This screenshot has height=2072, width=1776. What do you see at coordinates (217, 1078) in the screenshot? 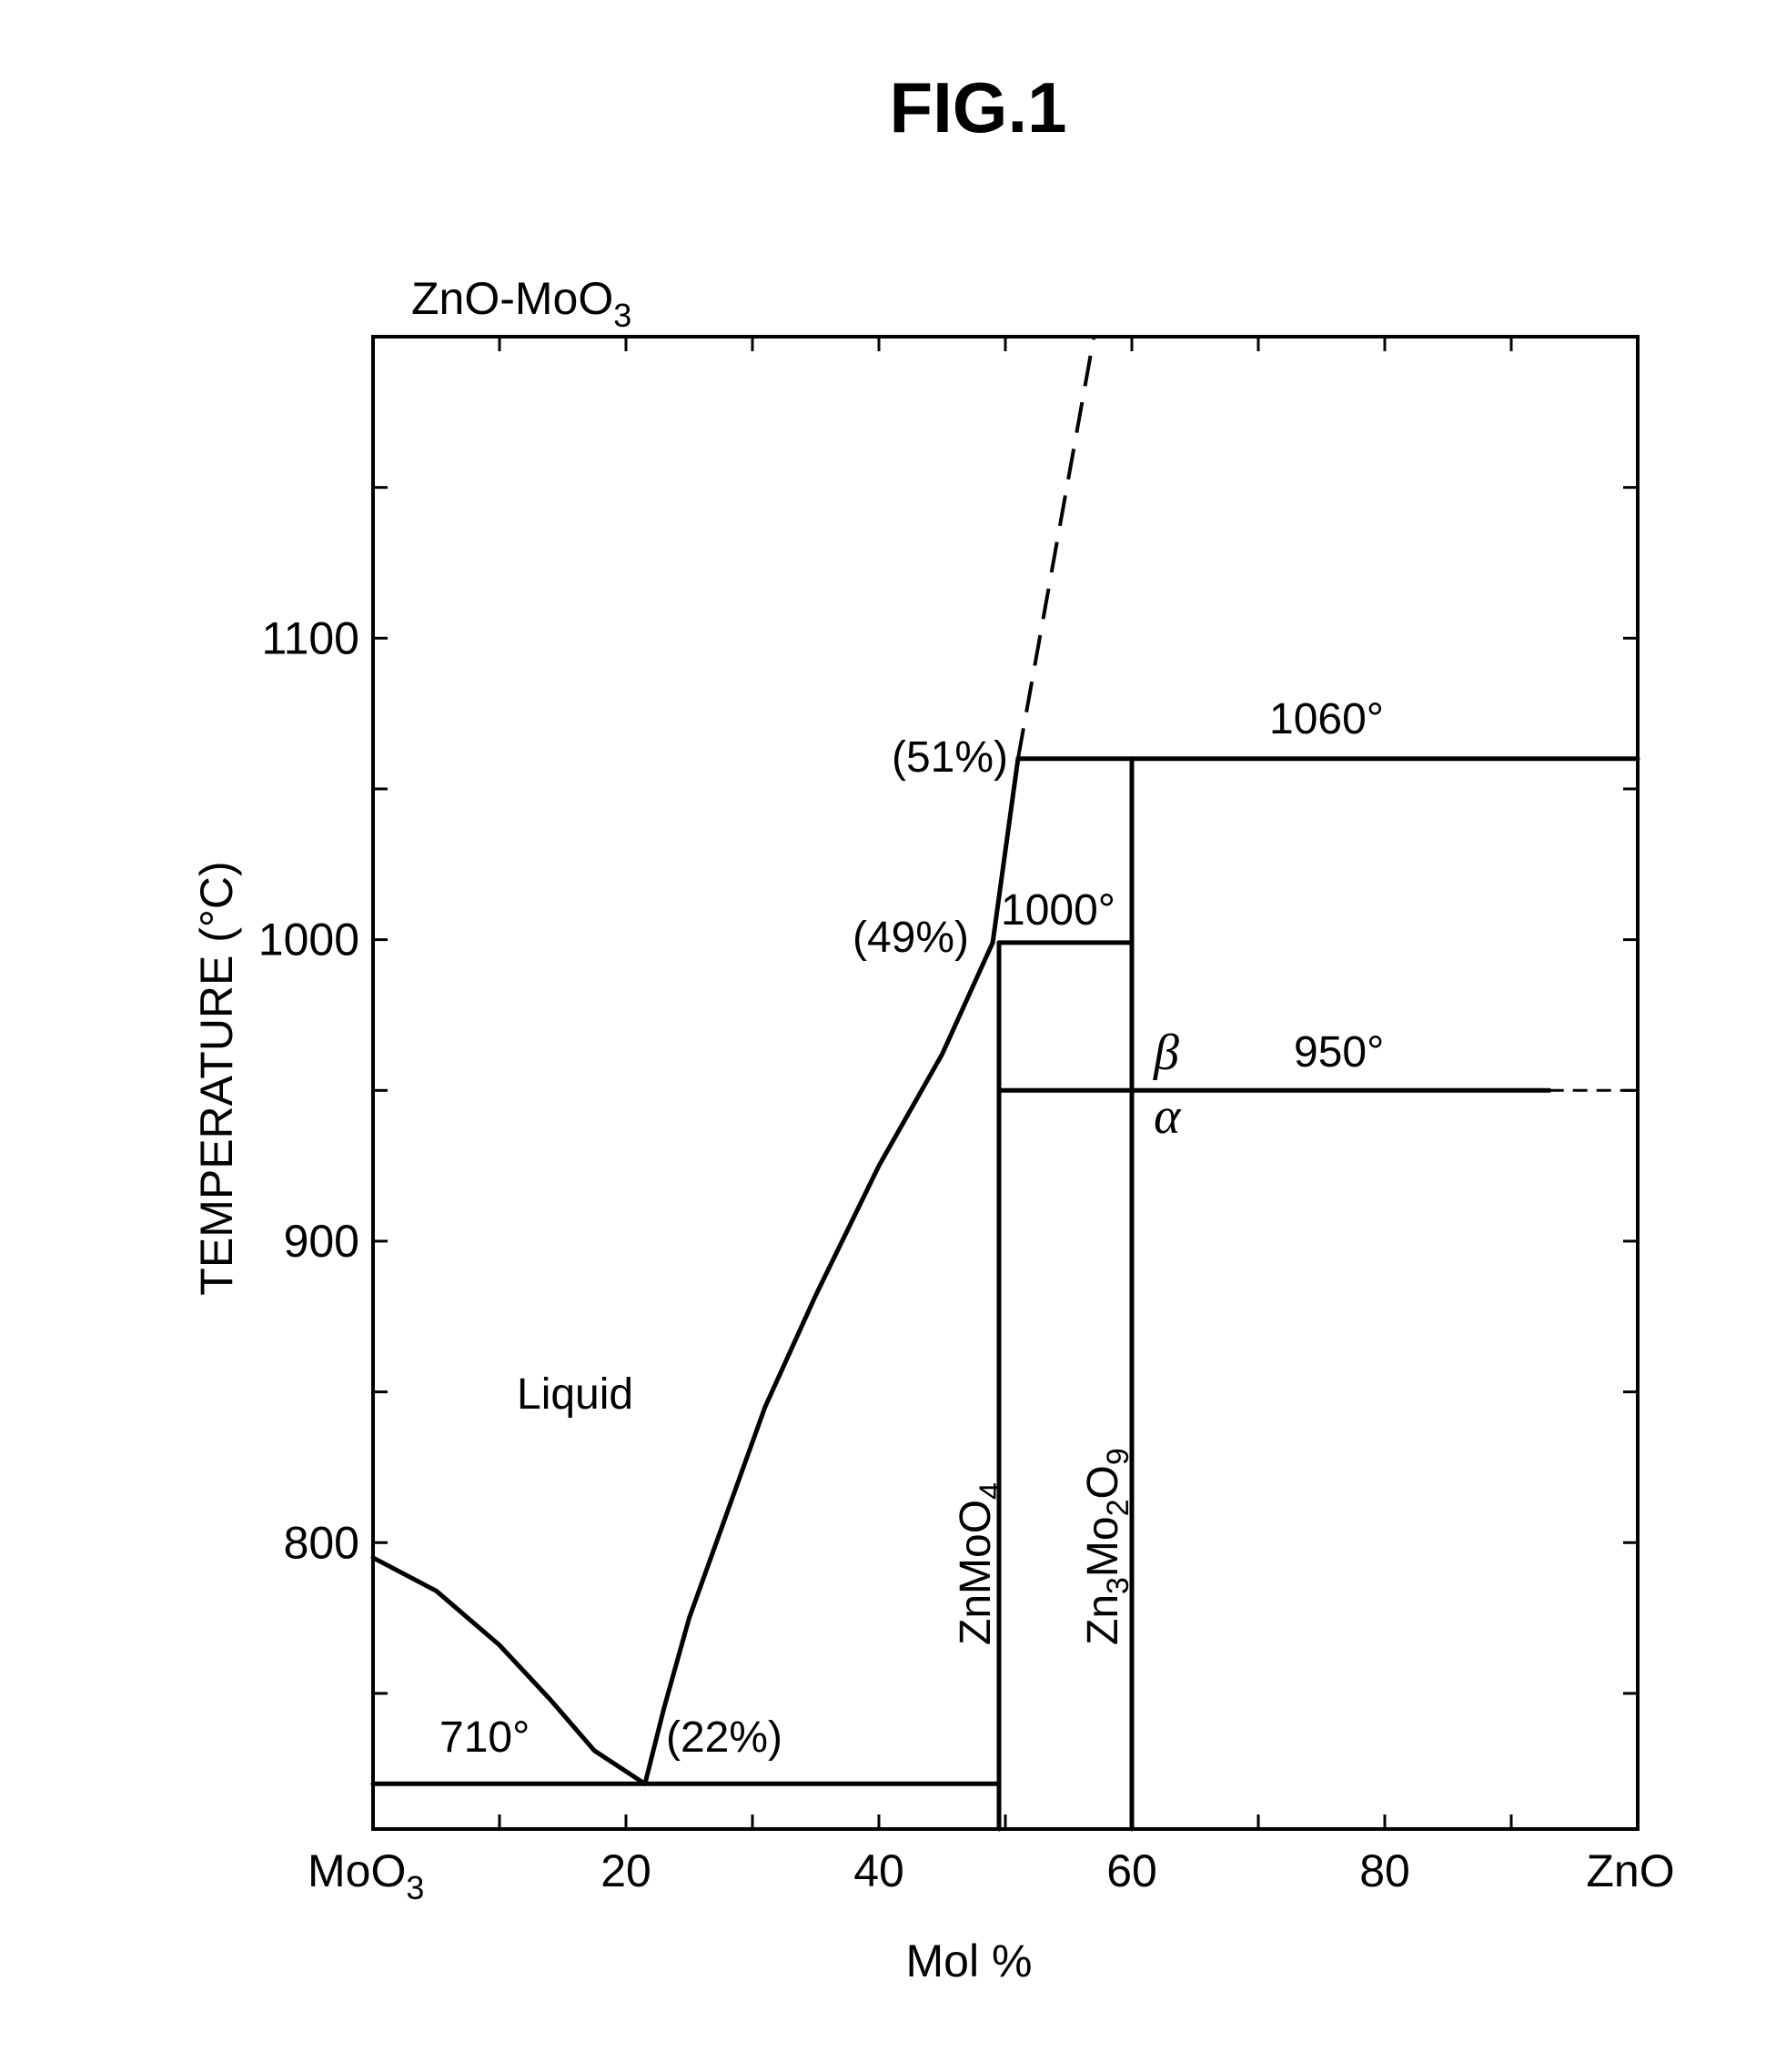
I see `y-axis-label: TEMPERATURE (°C)` at bounding box center [217, 1078].